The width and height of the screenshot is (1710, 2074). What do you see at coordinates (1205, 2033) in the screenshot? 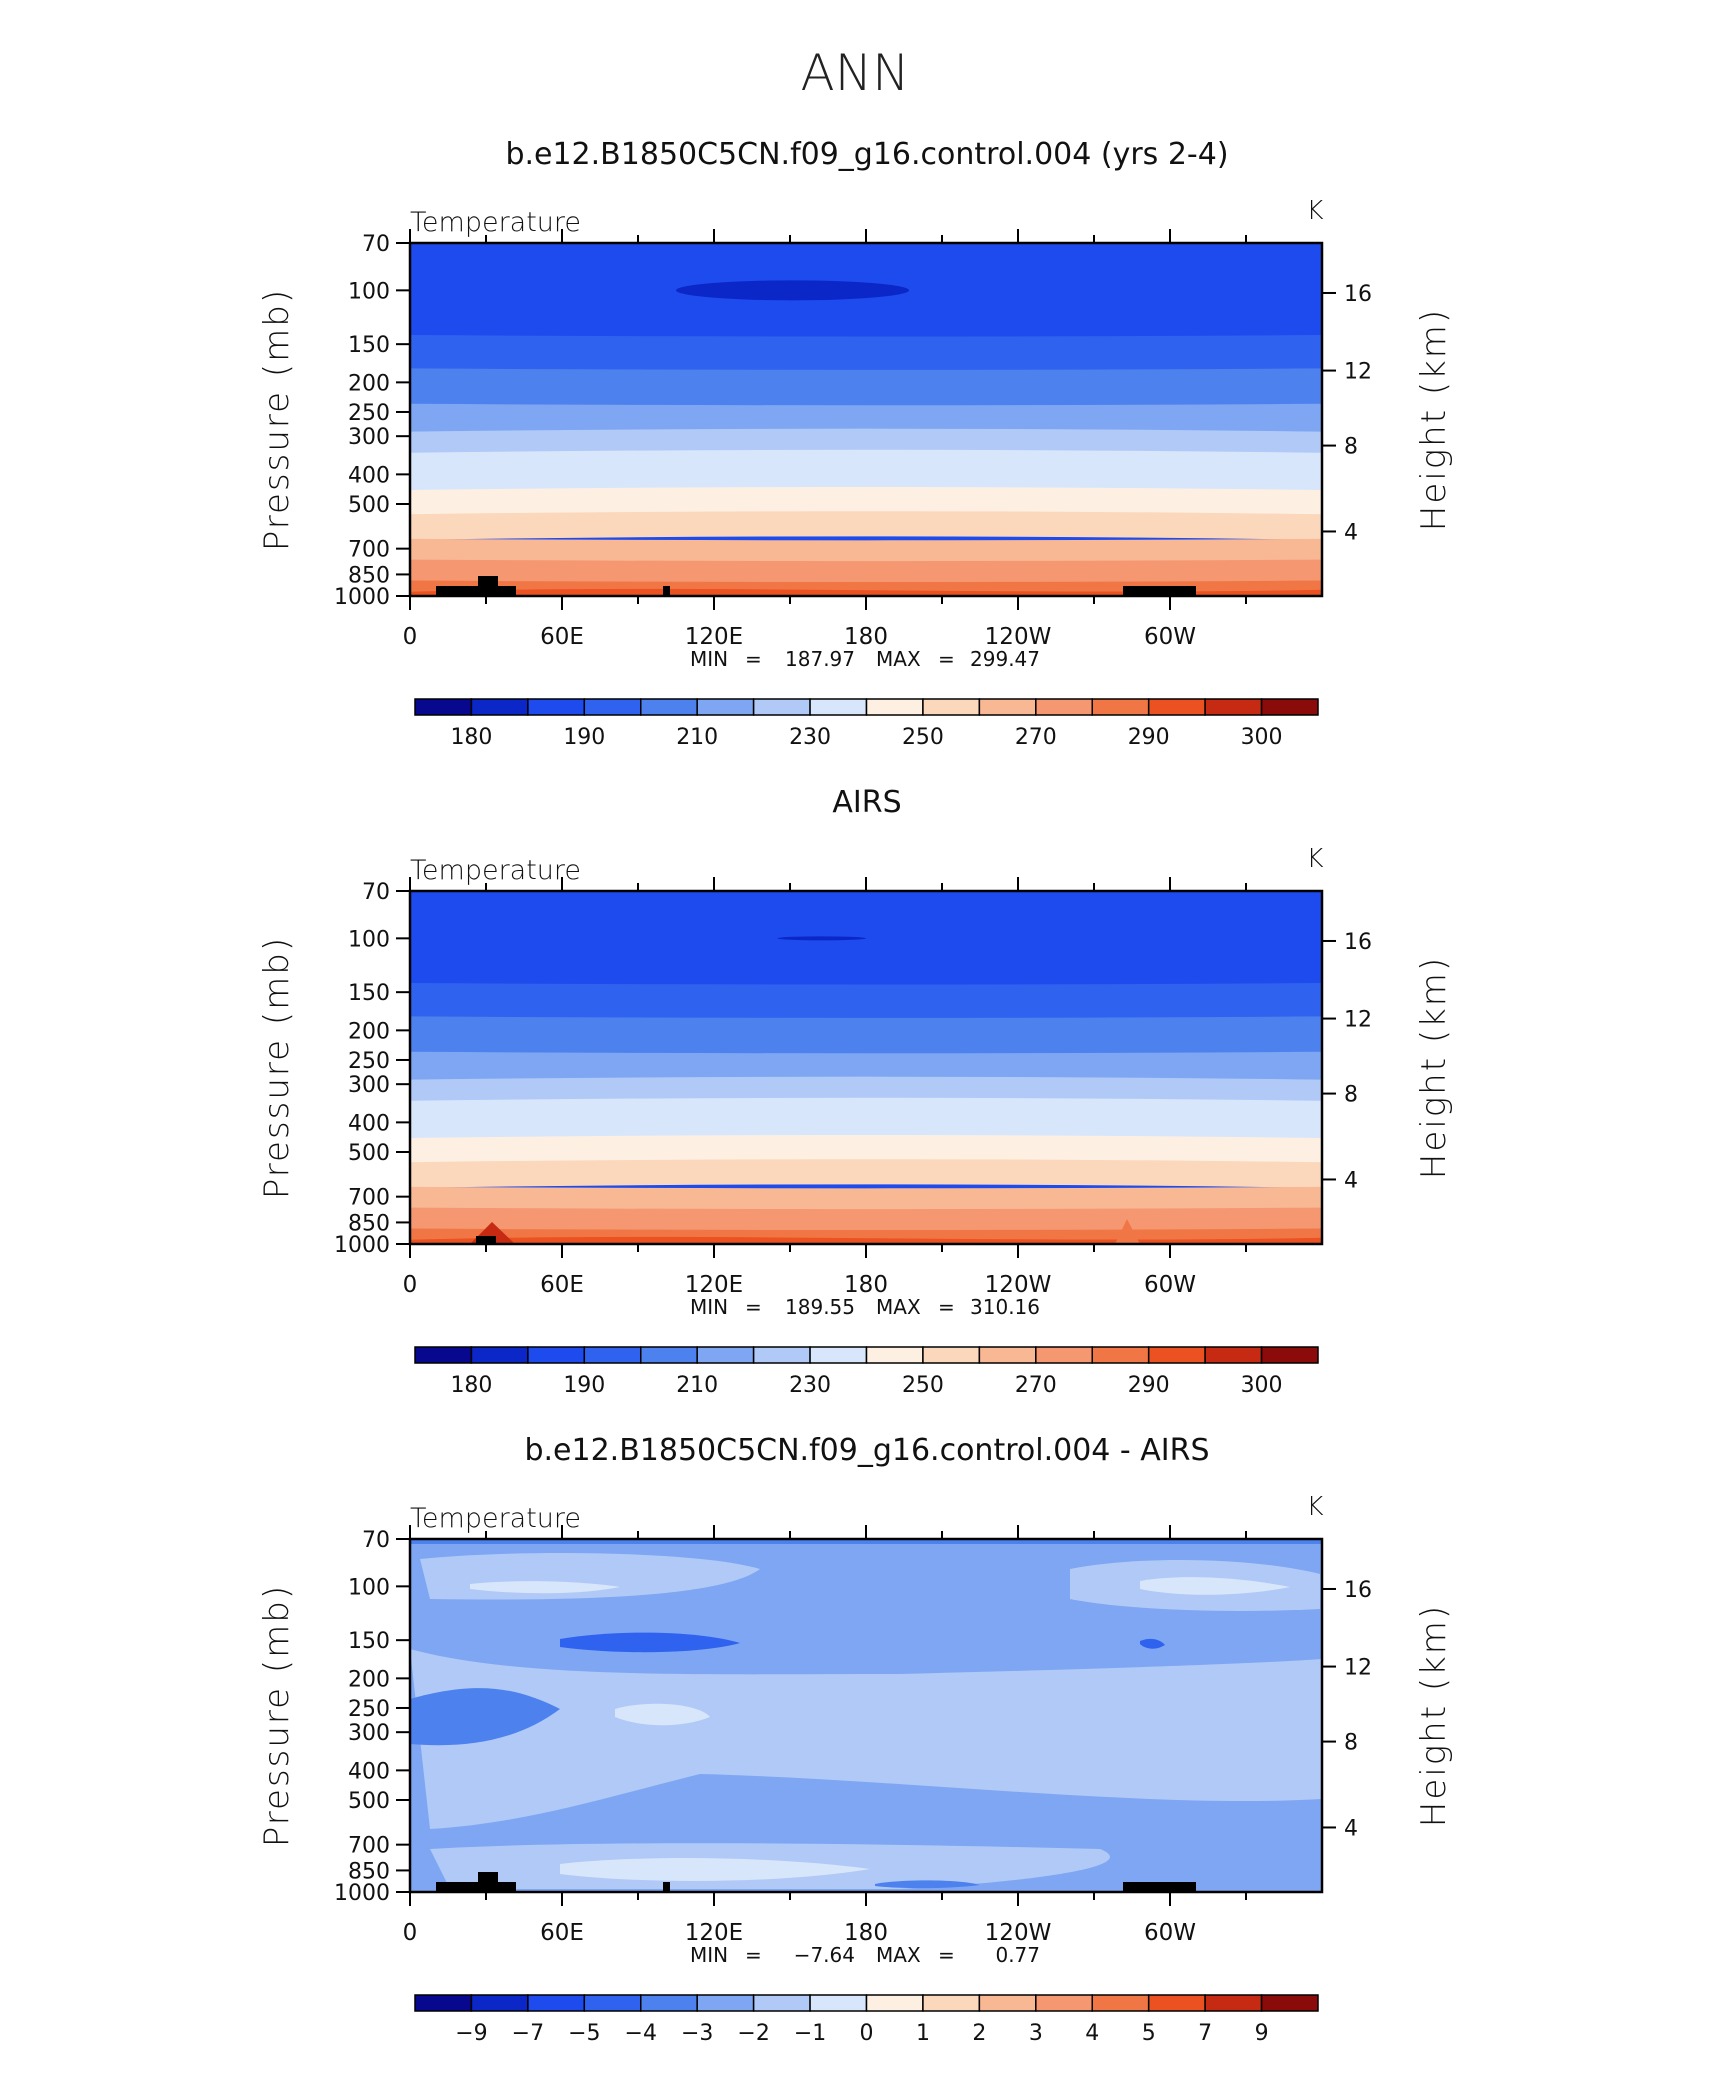
I see `colorbar-label: 7` at bounding box center [1205, 2033].